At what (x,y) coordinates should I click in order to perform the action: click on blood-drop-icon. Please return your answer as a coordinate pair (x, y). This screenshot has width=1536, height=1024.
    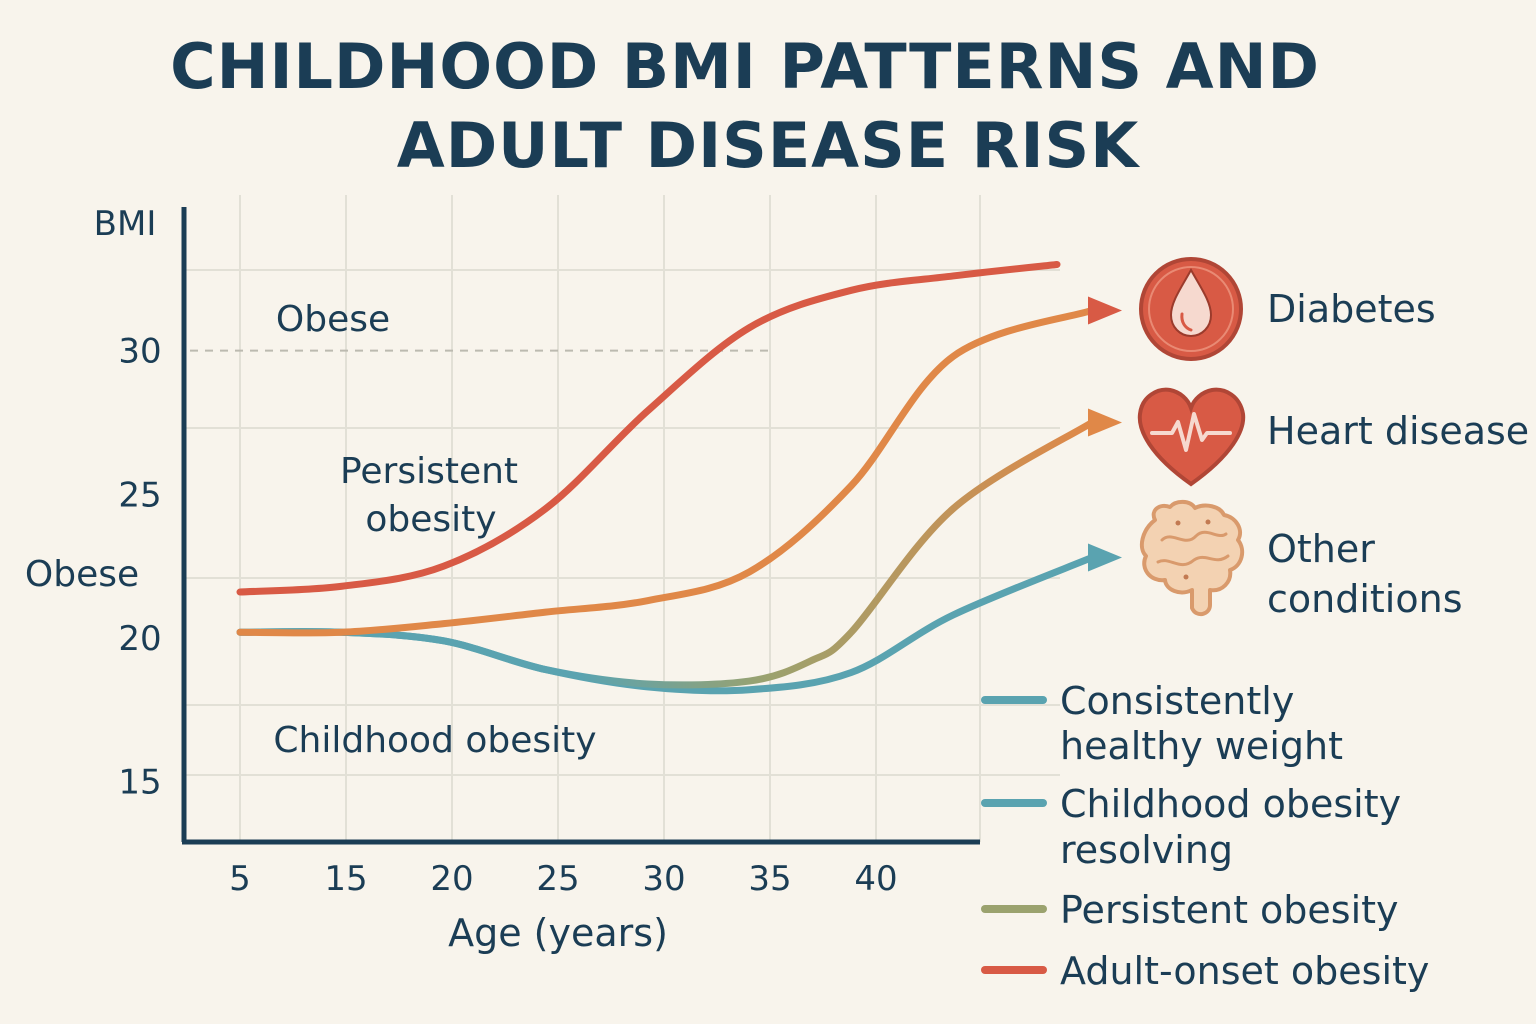
    Looking at the image, I should click on (1191, 309).